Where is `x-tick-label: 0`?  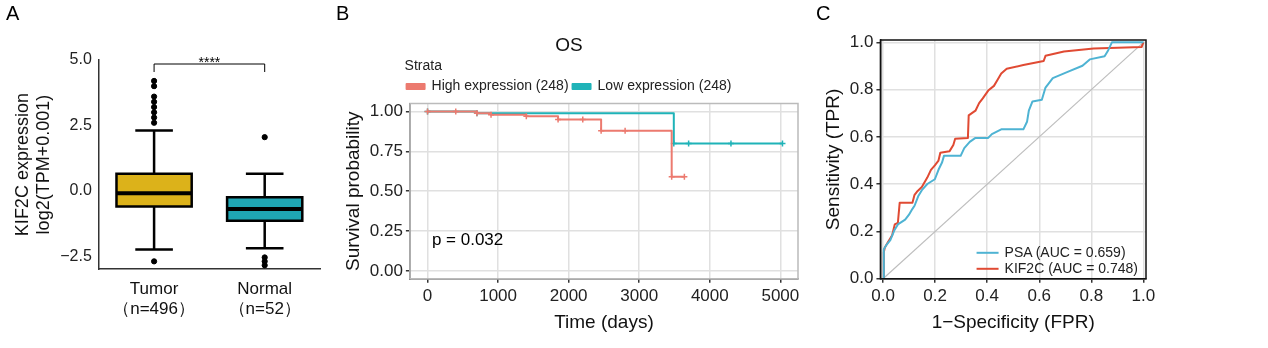 x-tick-label: 0 is located at coordinates (427, 295).